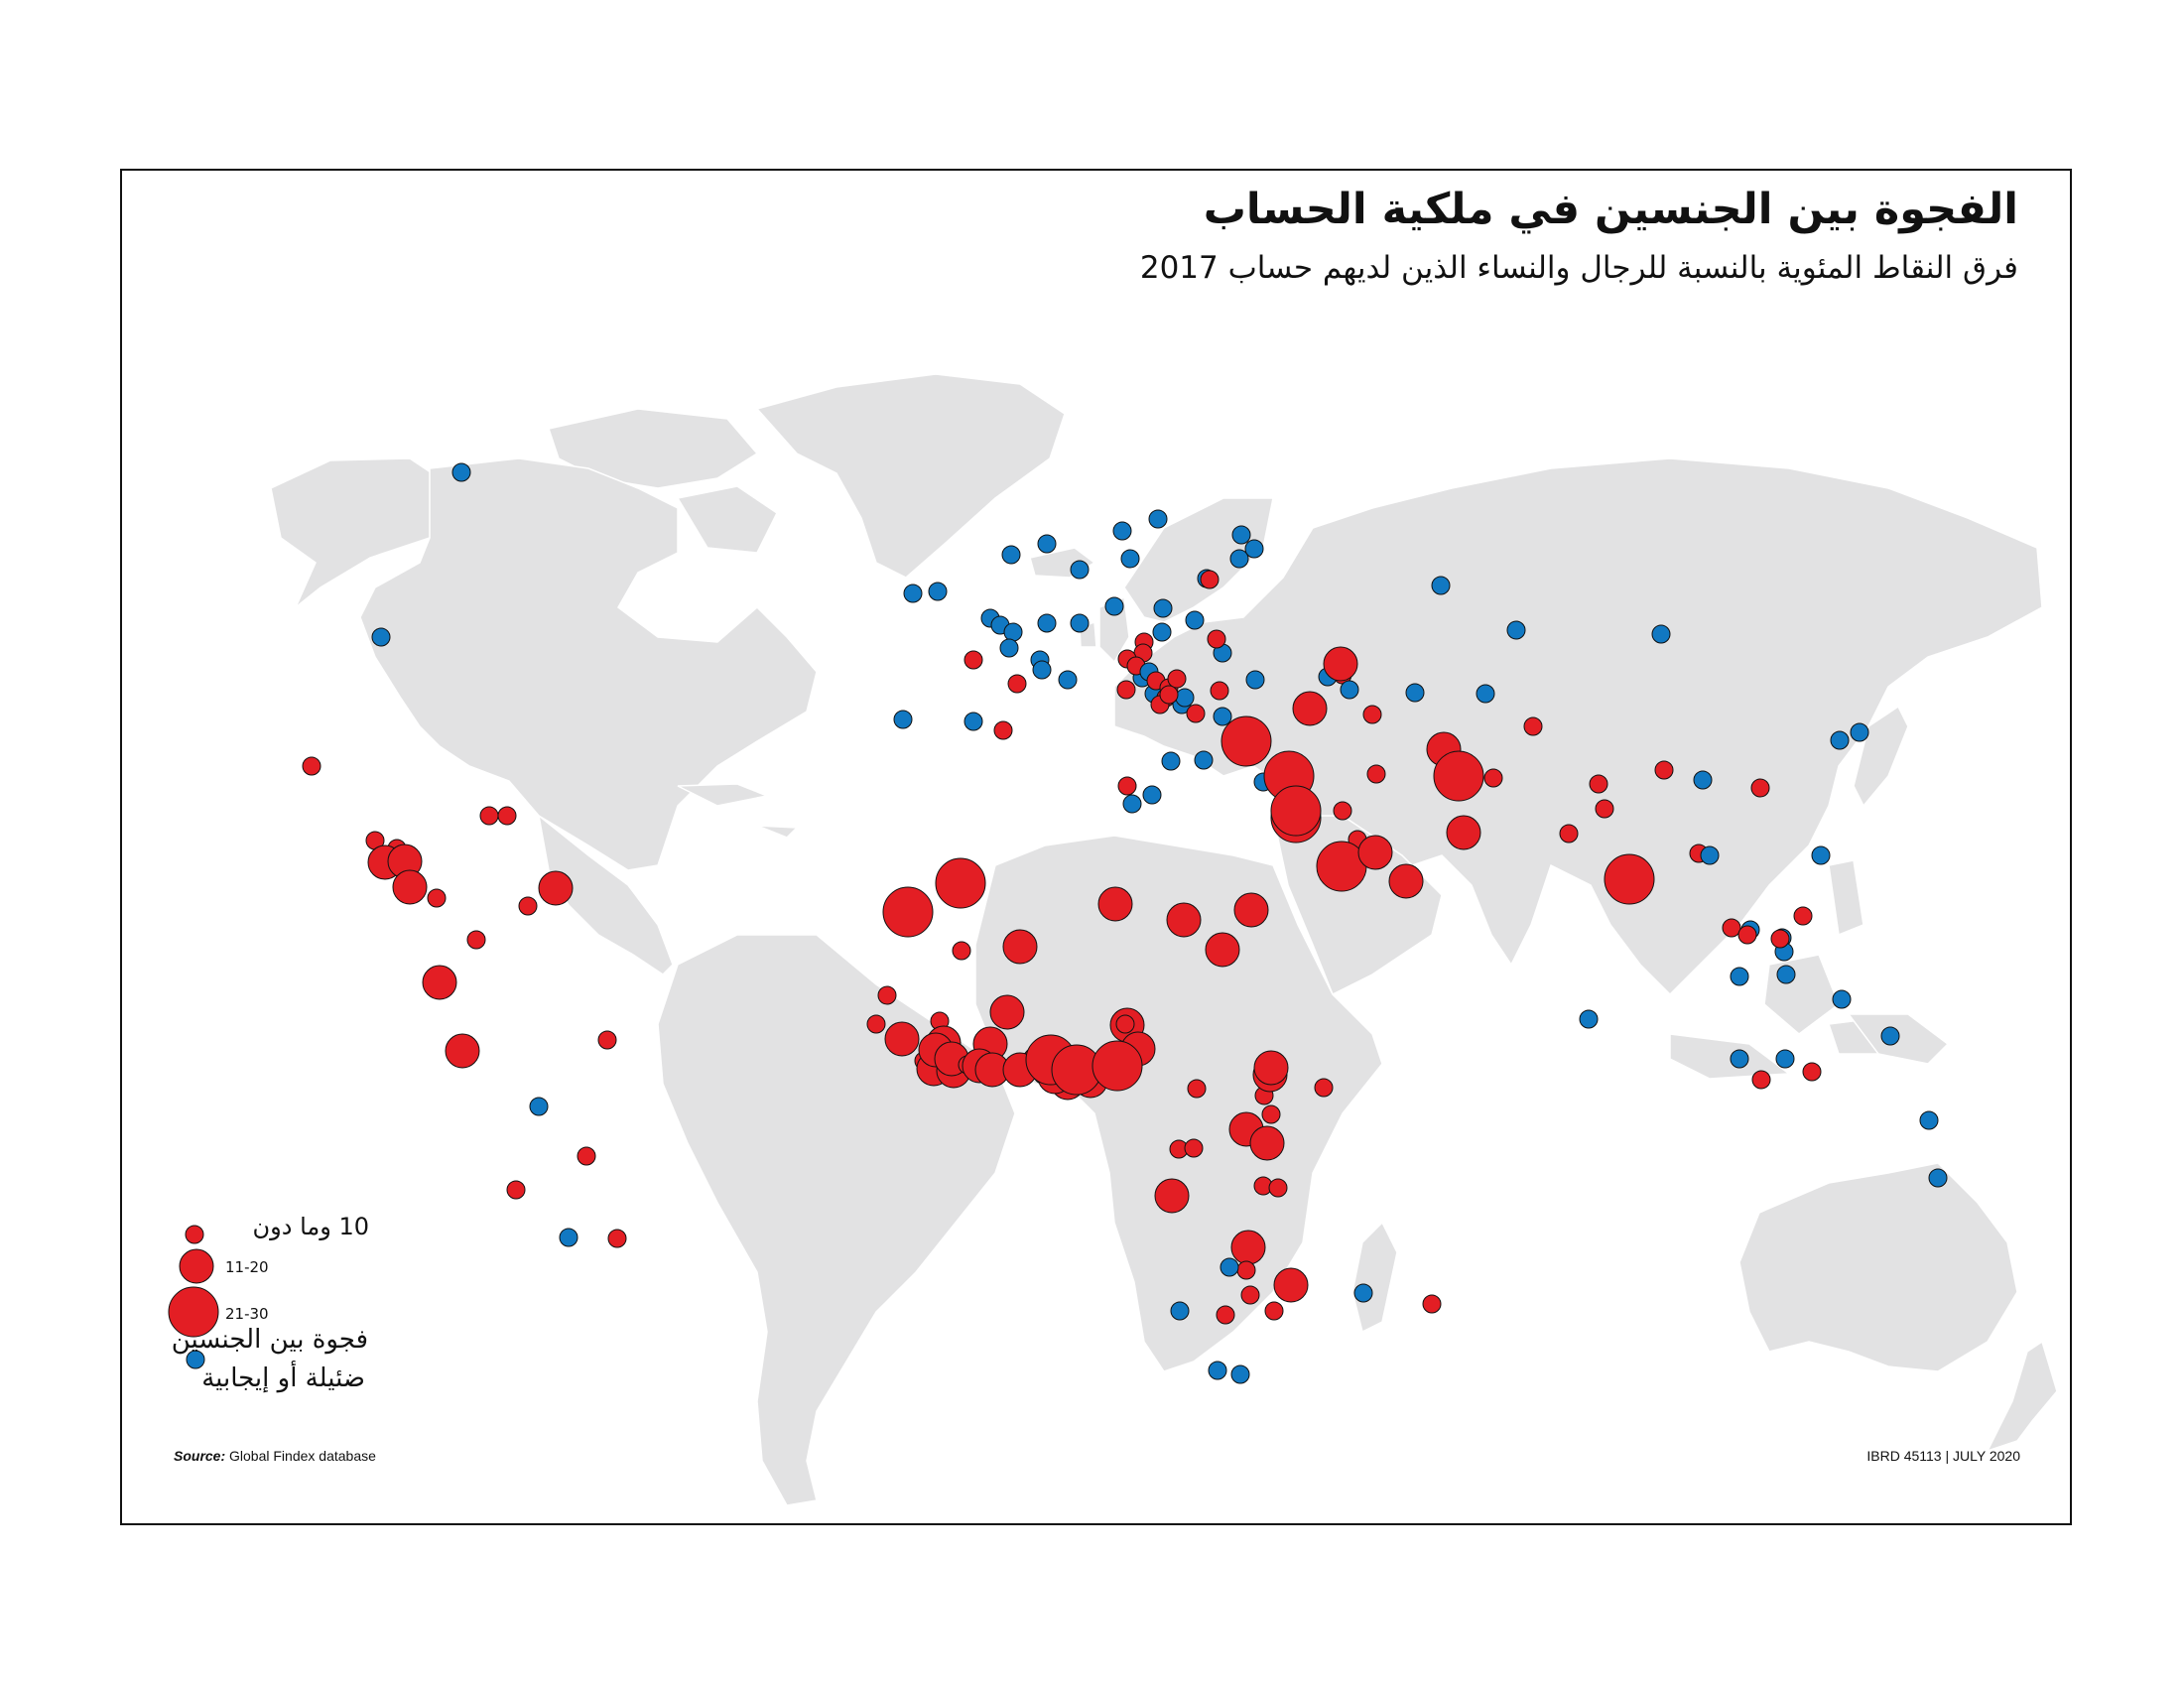 This screenshot has height=1688, width=2184. Describe the element at coordinates (1198, 560) in the screenshot. I see `scandinavia-shape` at that location.